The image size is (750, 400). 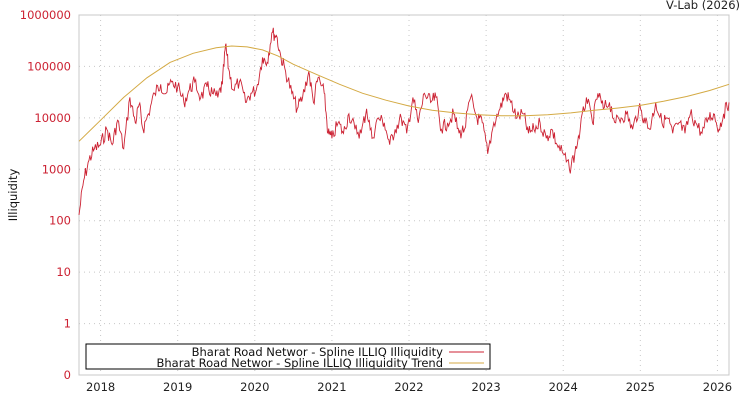 What do you see at coordinates (717, 387) in the screenshot?
I see `x-tick-label: 2026` at bounding box center [717, 387].